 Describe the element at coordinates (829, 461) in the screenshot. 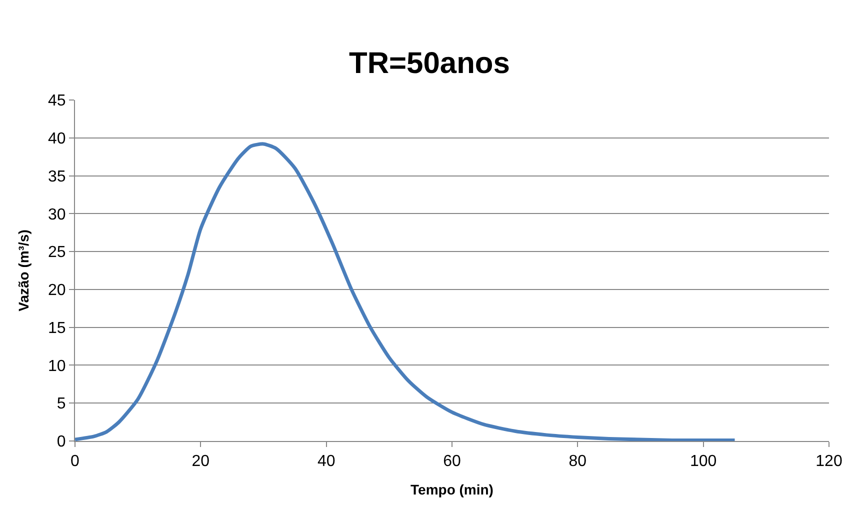

I see `x-tick-label: 120` at that location.